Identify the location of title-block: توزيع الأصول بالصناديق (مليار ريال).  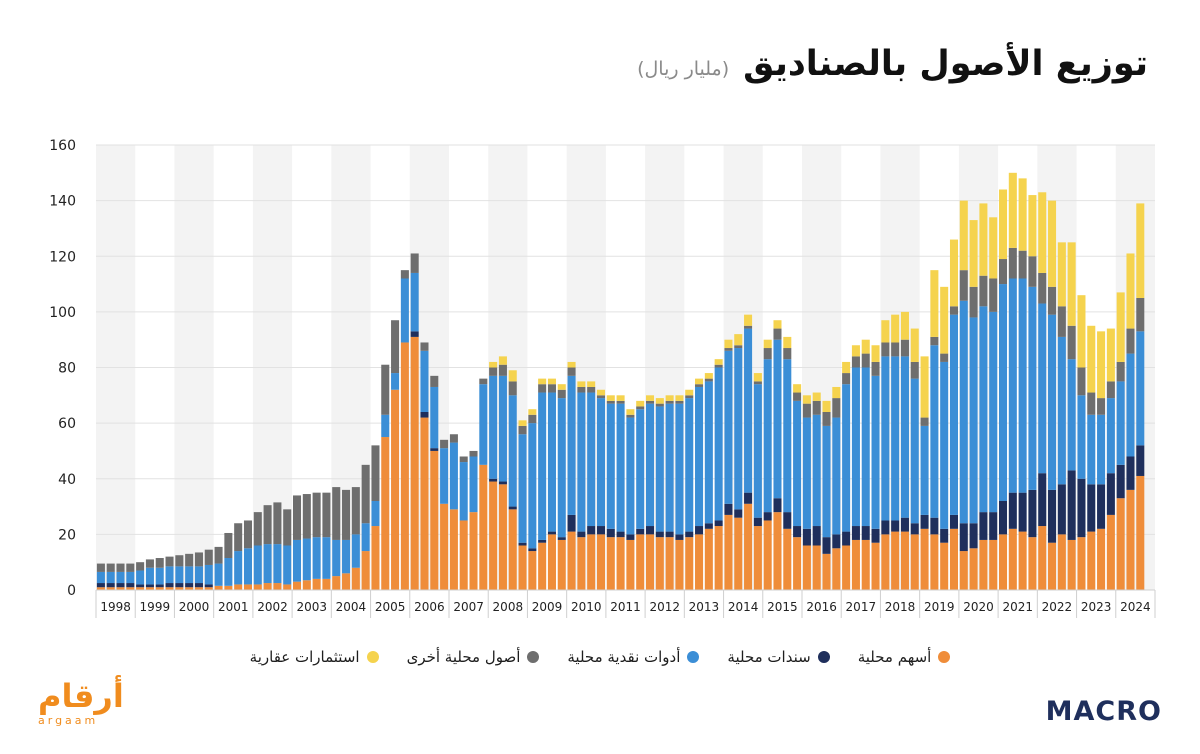
(892, 64).